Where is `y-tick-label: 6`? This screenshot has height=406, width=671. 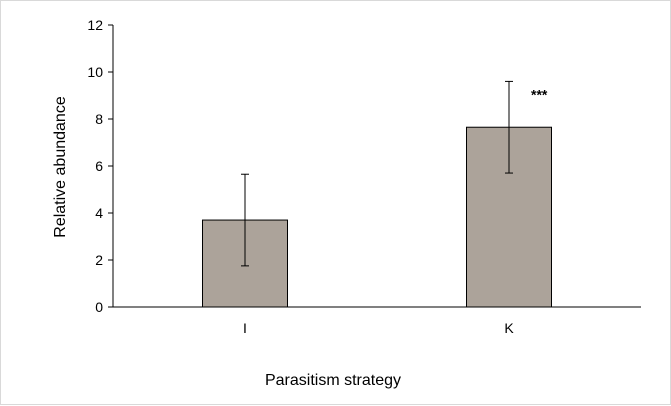
y-tick-label: 6 is located at coordinates (99, 166).